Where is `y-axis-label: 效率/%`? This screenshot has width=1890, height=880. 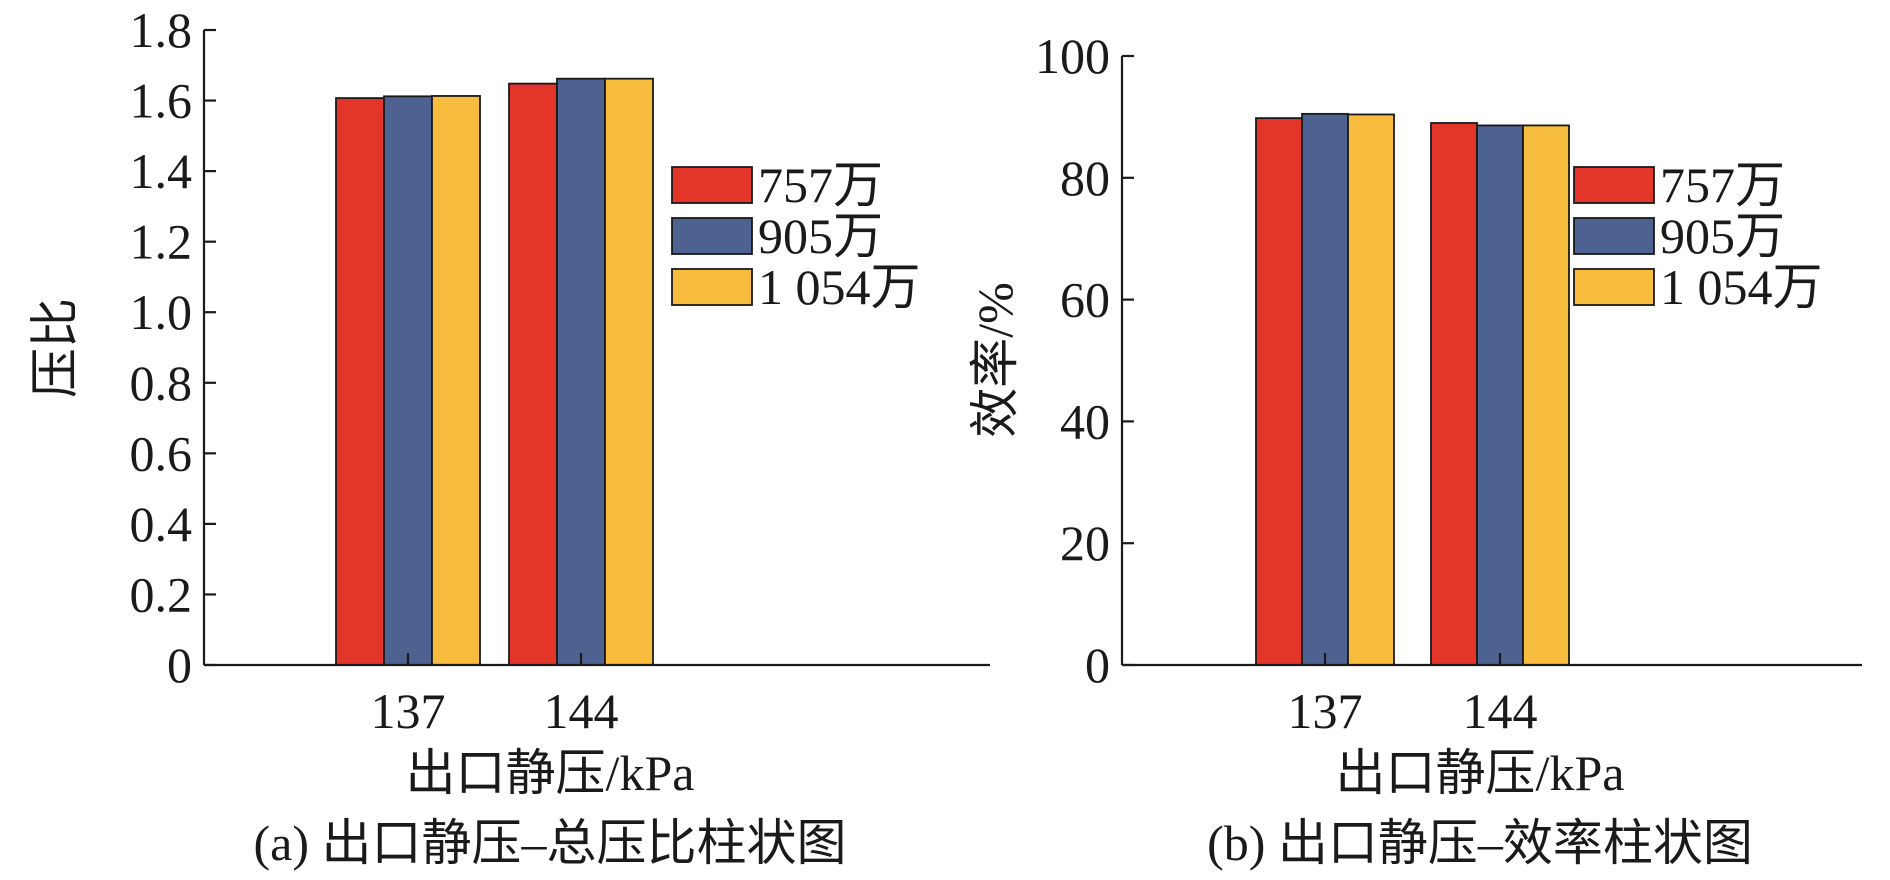 y-axis-label: 效率/% is located at coordinates (995, 360).